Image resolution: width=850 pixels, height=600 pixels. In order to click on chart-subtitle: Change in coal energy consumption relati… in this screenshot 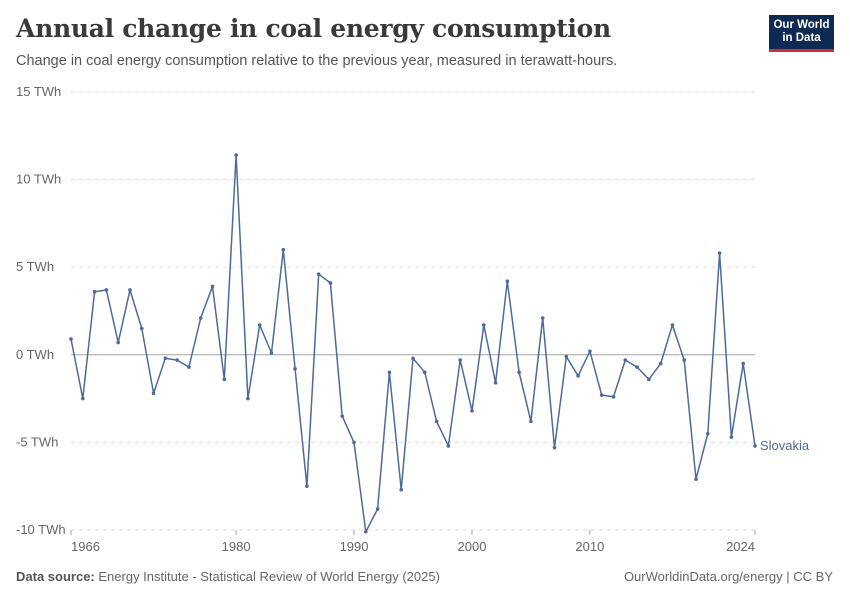, I will do `click(317, 61)`.